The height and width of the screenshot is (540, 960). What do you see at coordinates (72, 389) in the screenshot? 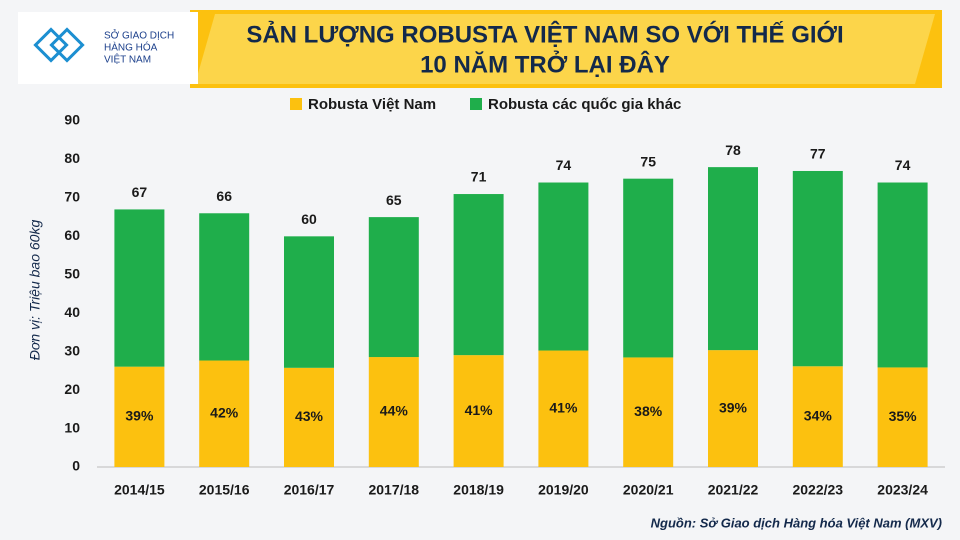
I see `y-tick-label: 20` at bounding box center [72, 389].